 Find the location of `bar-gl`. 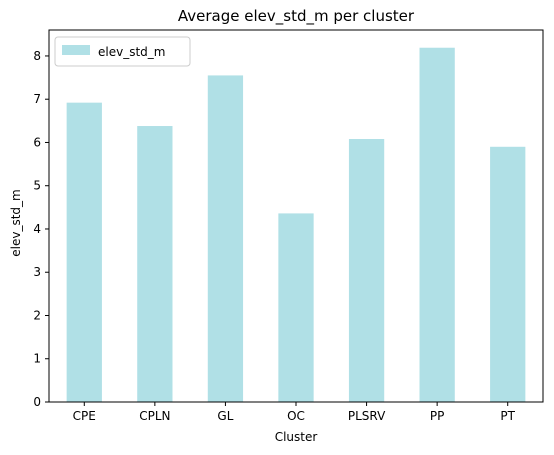

bar-gl is located at coordinates (225, 238).